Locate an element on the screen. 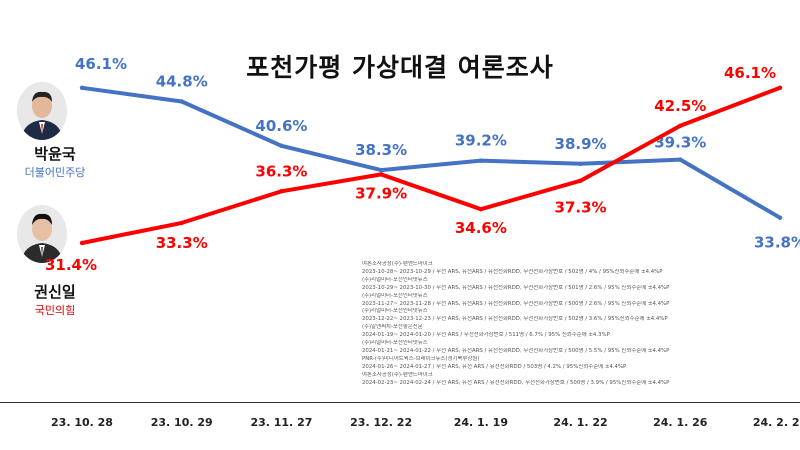 This screenshot has width=800, height=450. x-tick-label: 24. 1. 22 is located at coordinates (580, 422).